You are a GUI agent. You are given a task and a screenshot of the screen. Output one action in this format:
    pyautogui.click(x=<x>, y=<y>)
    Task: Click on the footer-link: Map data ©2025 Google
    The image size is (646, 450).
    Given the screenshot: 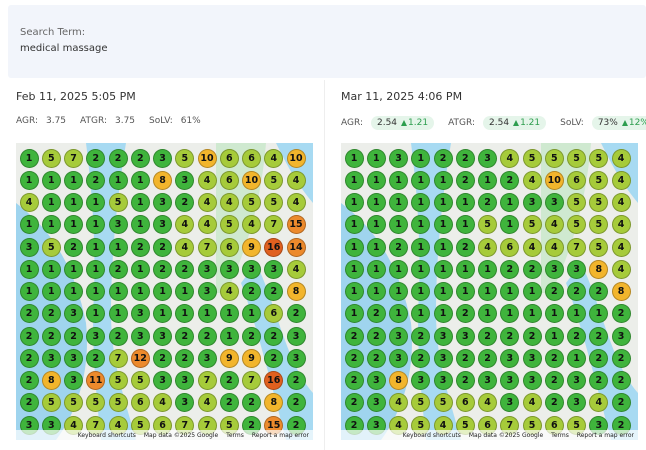 What is the action you would take?
    pyautogui.click(x=506, y=435)
    